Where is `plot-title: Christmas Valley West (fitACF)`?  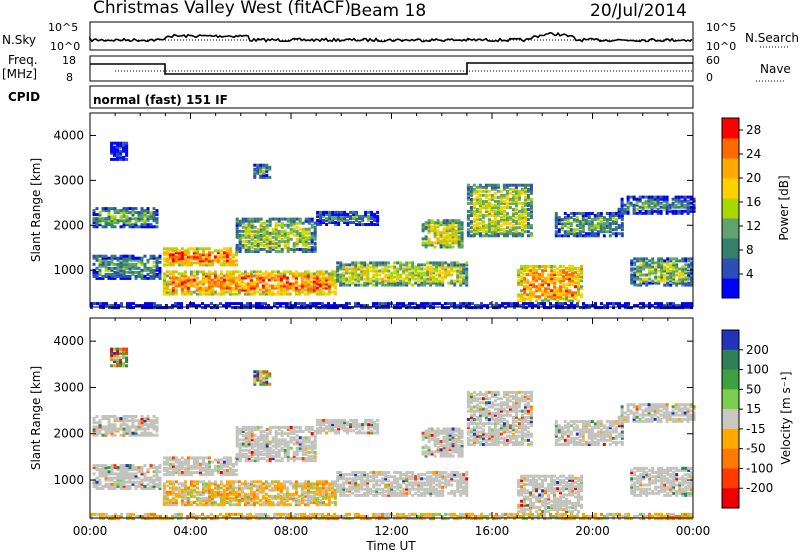 plot-title: Christmas Valley West (fitACF) is located at coordinates (222, 9).